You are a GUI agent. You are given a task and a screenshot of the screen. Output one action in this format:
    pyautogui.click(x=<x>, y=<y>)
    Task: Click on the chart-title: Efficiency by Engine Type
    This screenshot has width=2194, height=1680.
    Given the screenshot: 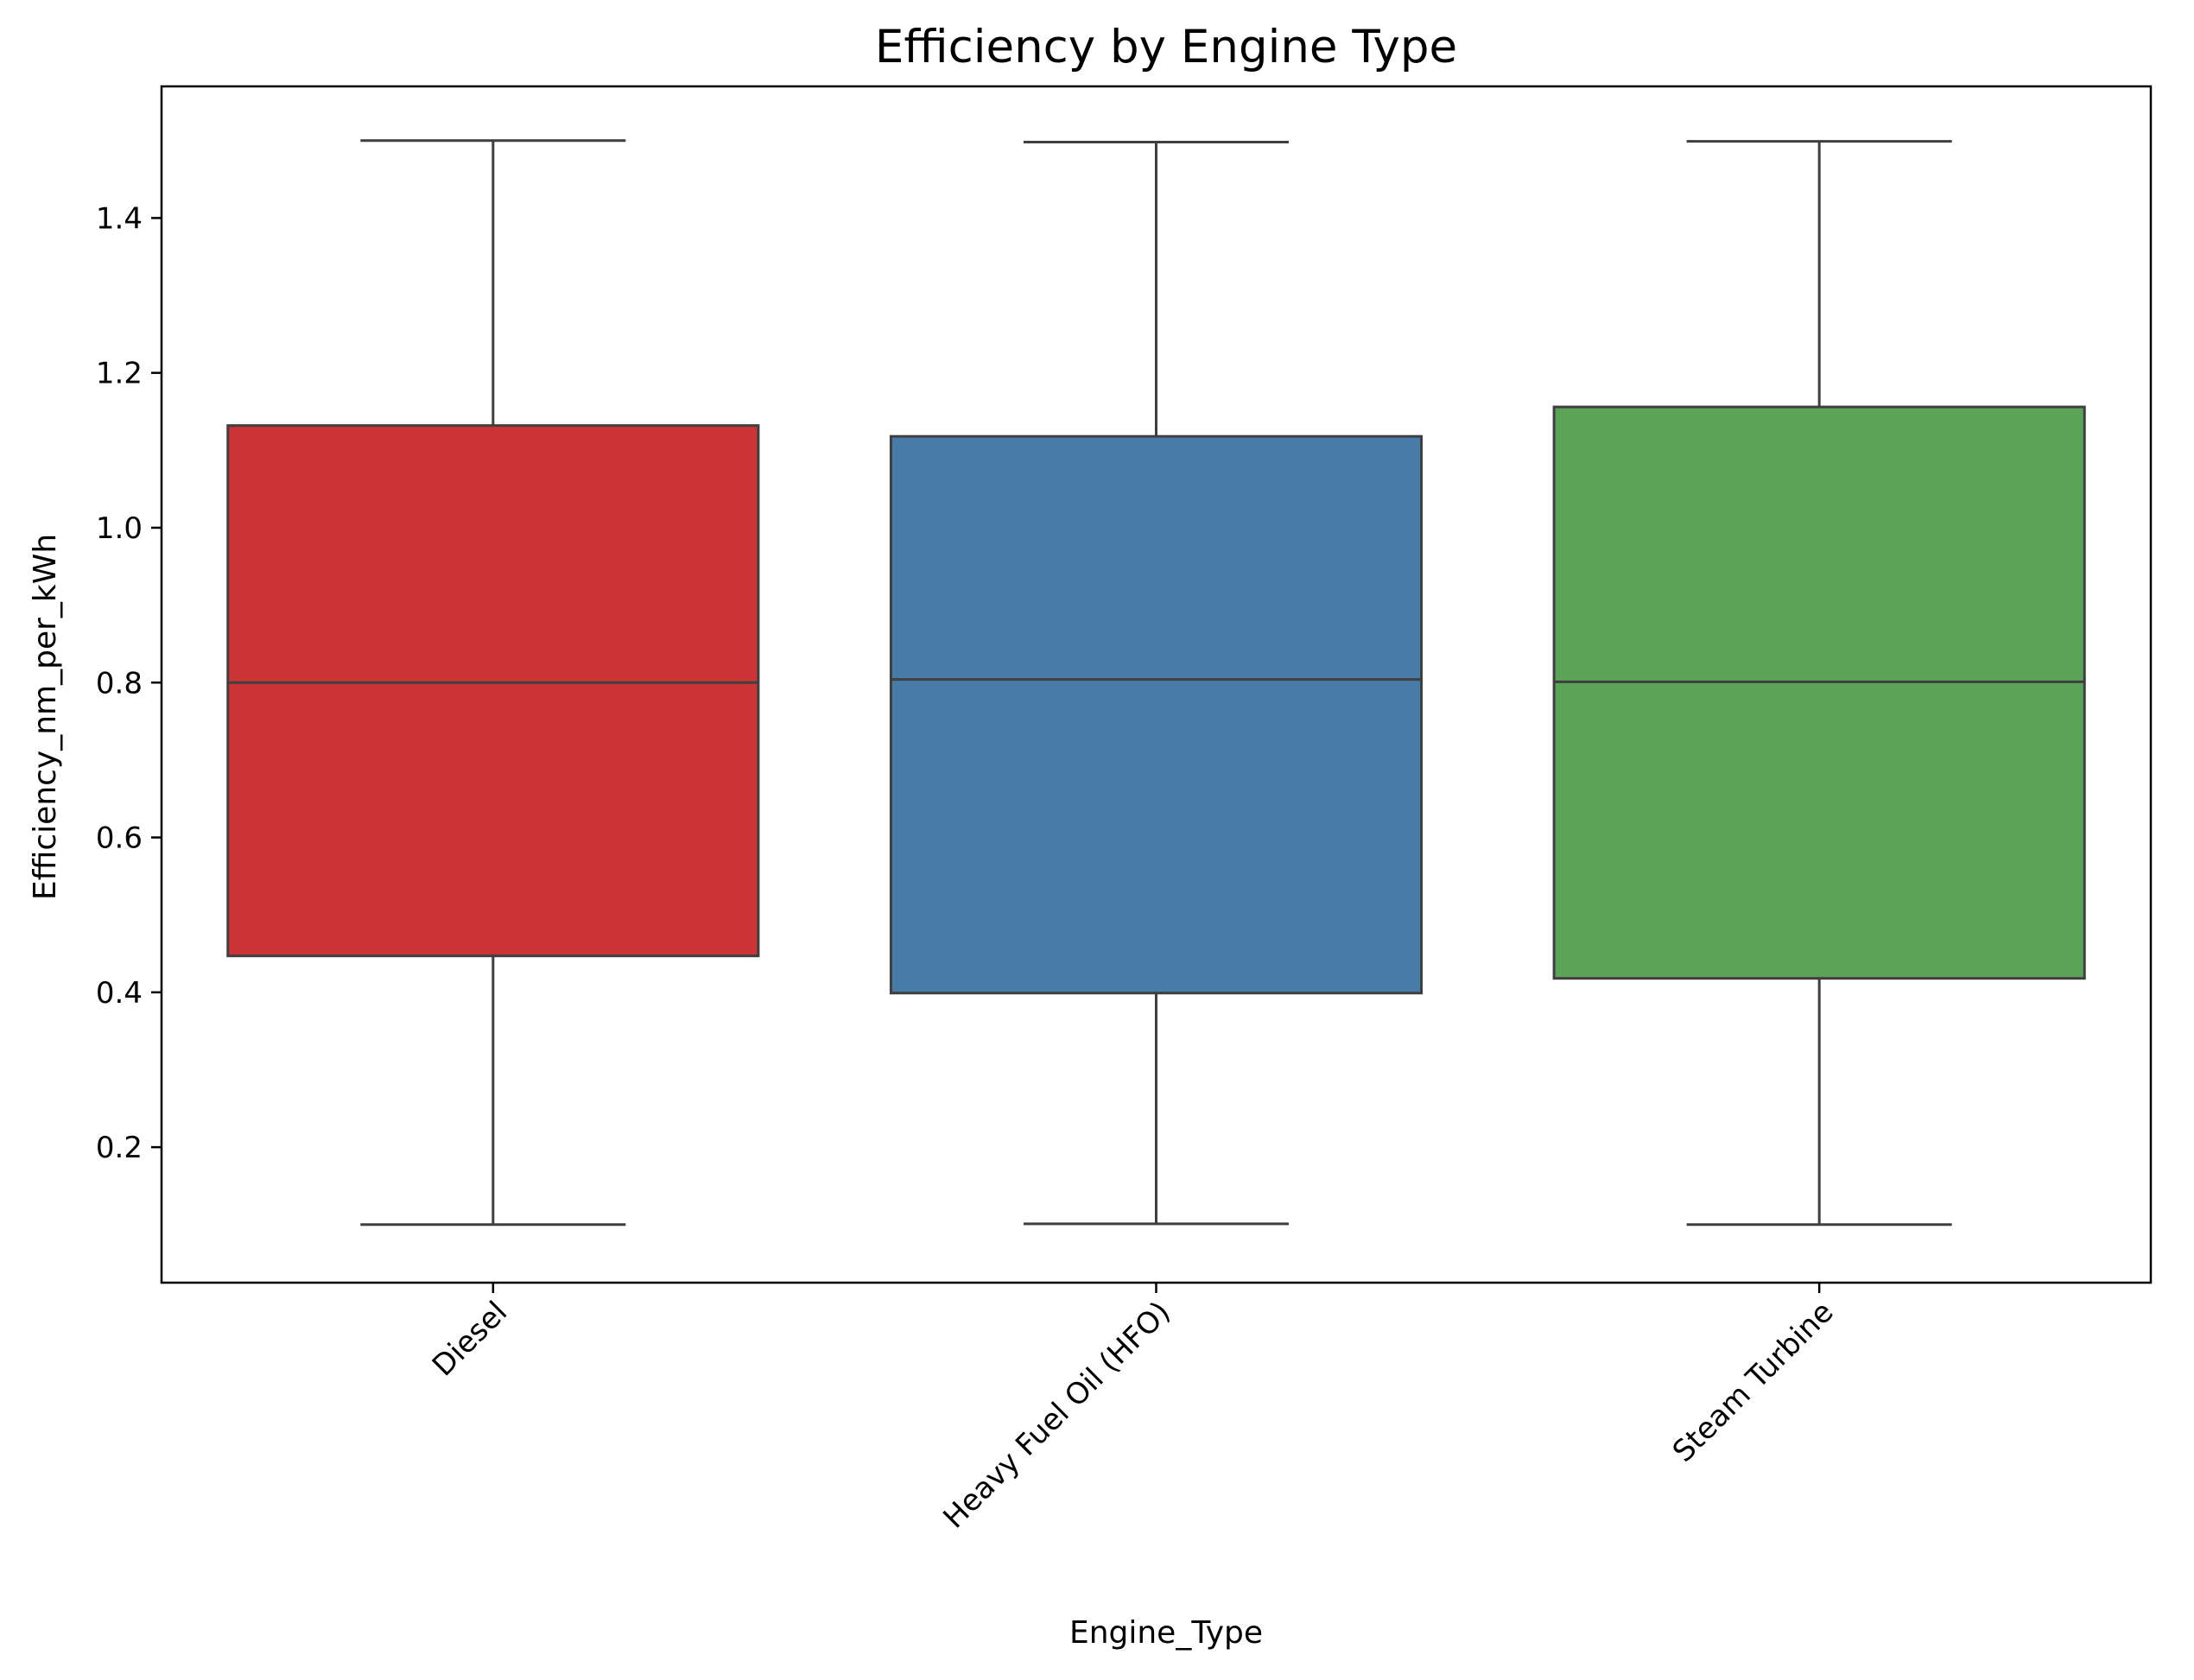 What is the action you would take?
    pyautogui.click(x=1166, y=47)
    